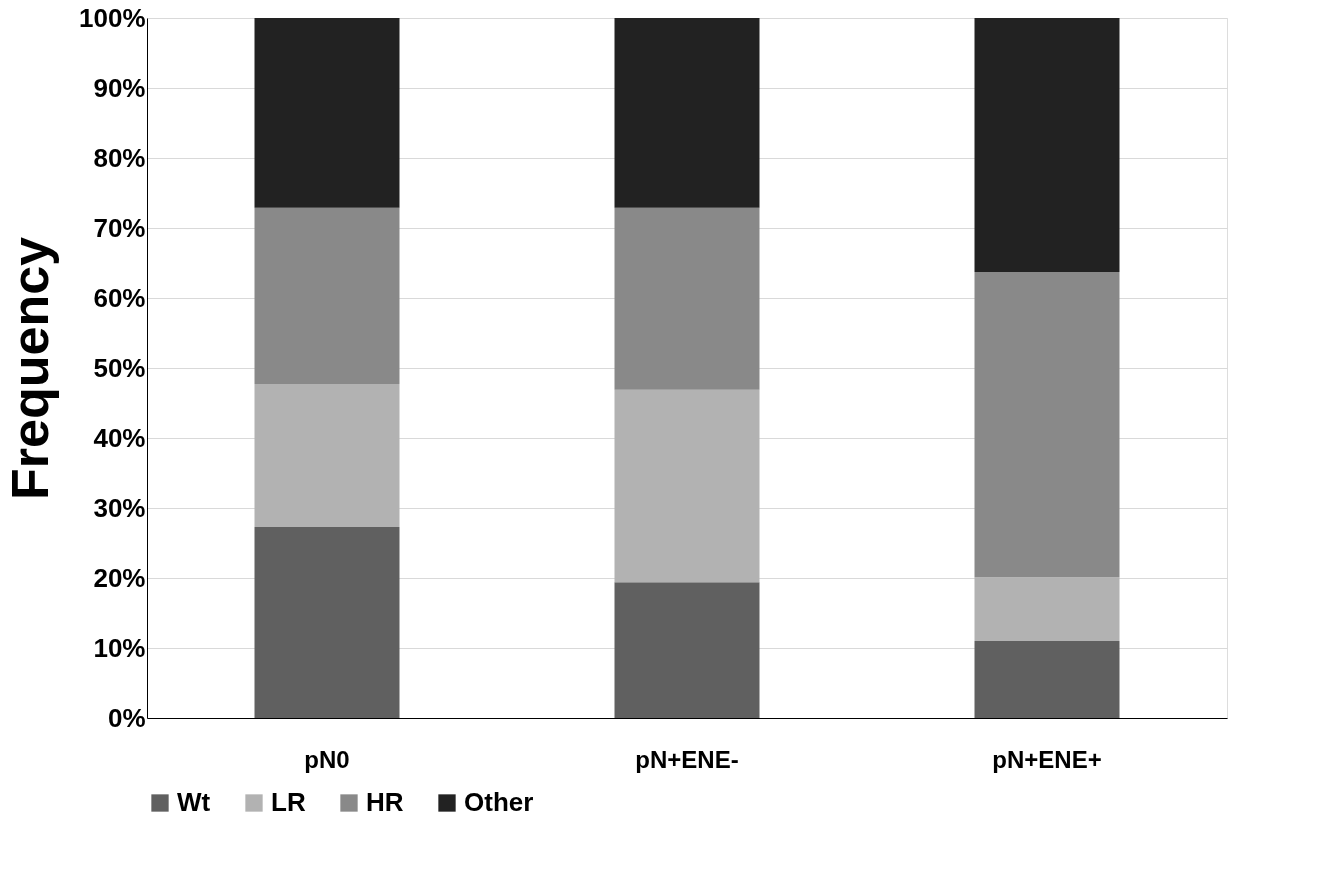 The image size is (1337, 892). Describe the element at coordinates (30, 368) in the screenshot. I see `y-axis-title: Frequency` at that location.